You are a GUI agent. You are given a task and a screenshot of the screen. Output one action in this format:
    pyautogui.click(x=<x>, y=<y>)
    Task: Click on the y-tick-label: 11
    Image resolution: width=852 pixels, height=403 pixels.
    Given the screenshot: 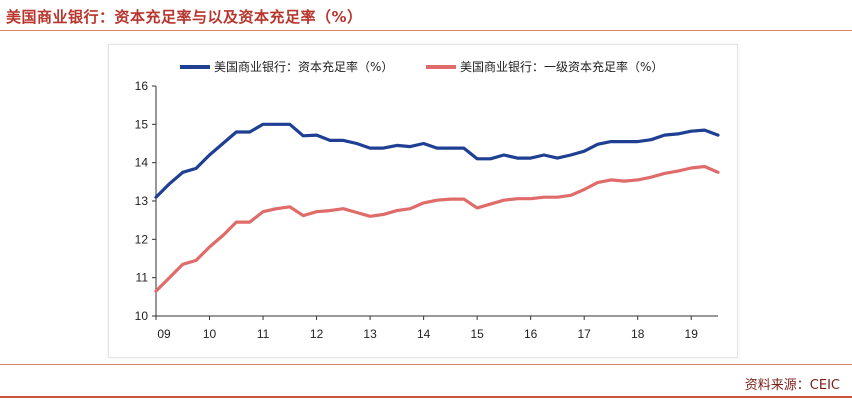 What is the action you would take?
    pyautogui.click(x=142, y=278)
    